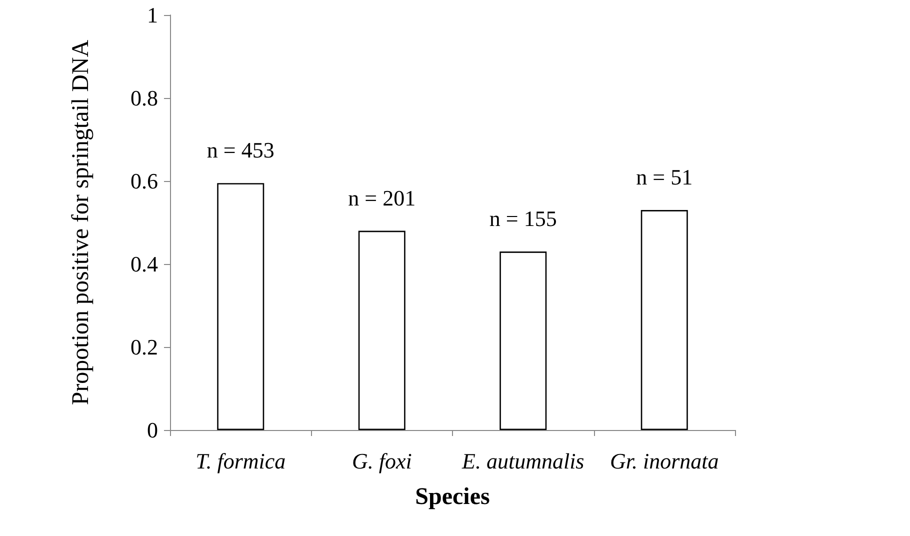  I want to click on y-axis-title: Propotion positive for springtail DNA, so click(81, 222).